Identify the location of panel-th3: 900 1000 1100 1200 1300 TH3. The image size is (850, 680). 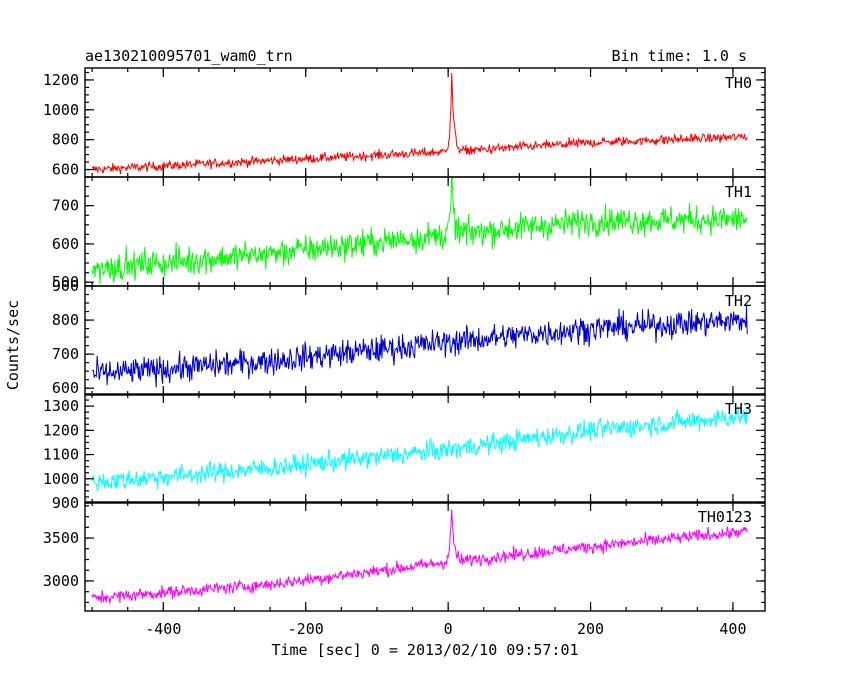
(404, 452).